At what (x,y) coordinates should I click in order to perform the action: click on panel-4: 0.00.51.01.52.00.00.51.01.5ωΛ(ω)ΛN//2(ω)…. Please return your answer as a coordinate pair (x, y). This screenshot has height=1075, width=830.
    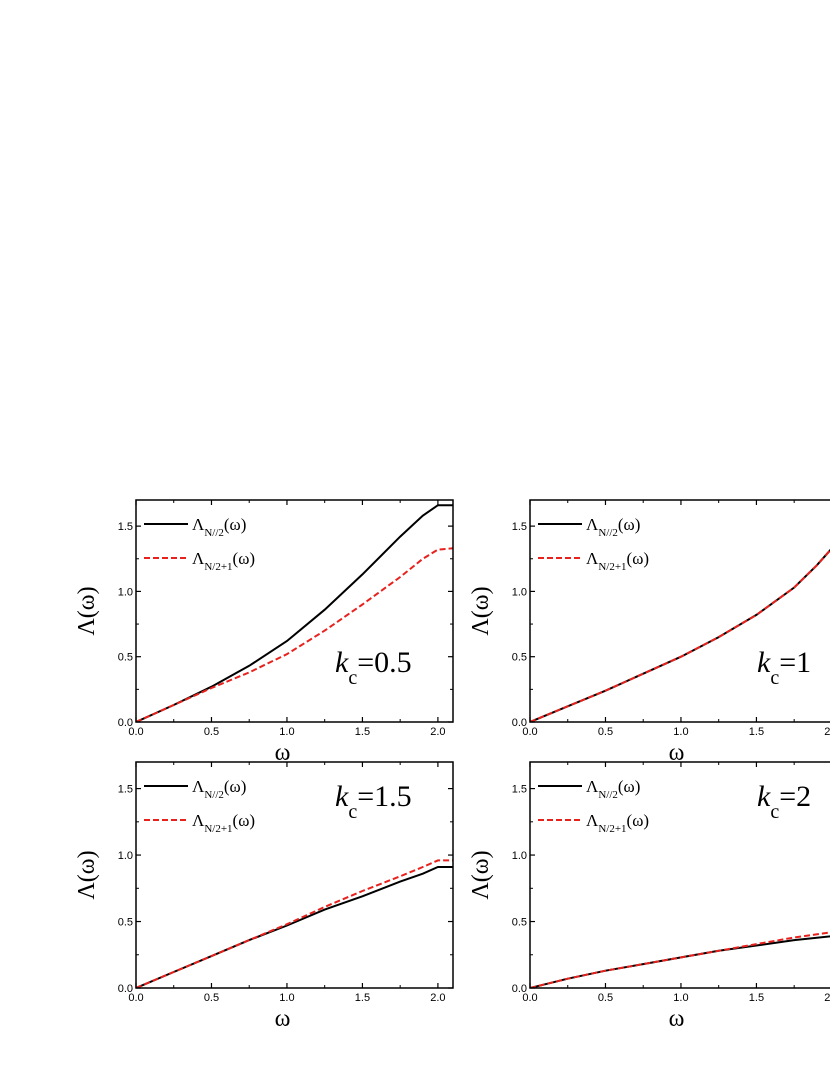
    Looking at the image, I should click on (649, 896).